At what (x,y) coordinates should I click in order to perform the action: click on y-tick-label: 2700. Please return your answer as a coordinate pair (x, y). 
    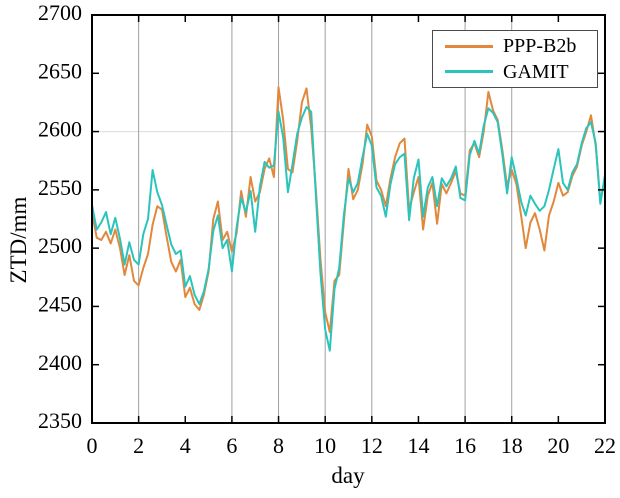
    Looking at the image, I should click on (60, 12).